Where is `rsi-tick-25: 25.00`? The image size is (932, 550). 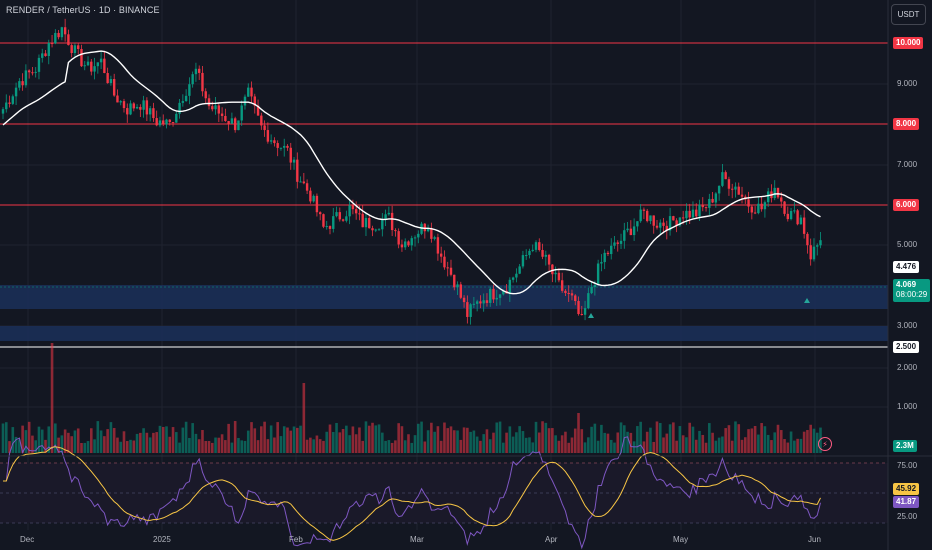 rsi-tick-25: 25.00 is located at coordinates (907, 516).